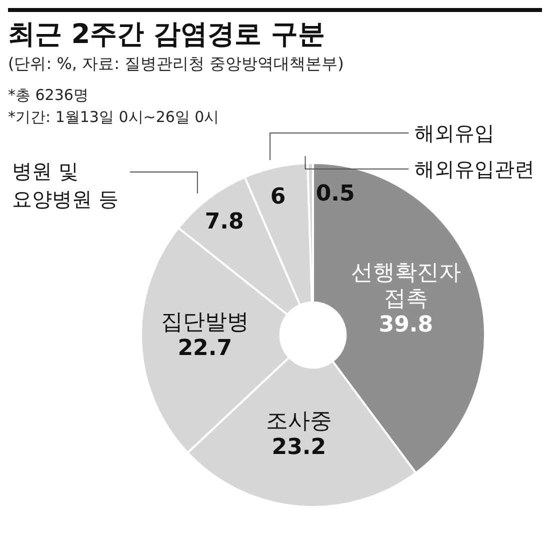 The height and width of the screenshot is (556, 550). Describe the element at coordinates (405, 286) in the screenshot. I see `slice-label: 선행확진자 접촉` at that location.